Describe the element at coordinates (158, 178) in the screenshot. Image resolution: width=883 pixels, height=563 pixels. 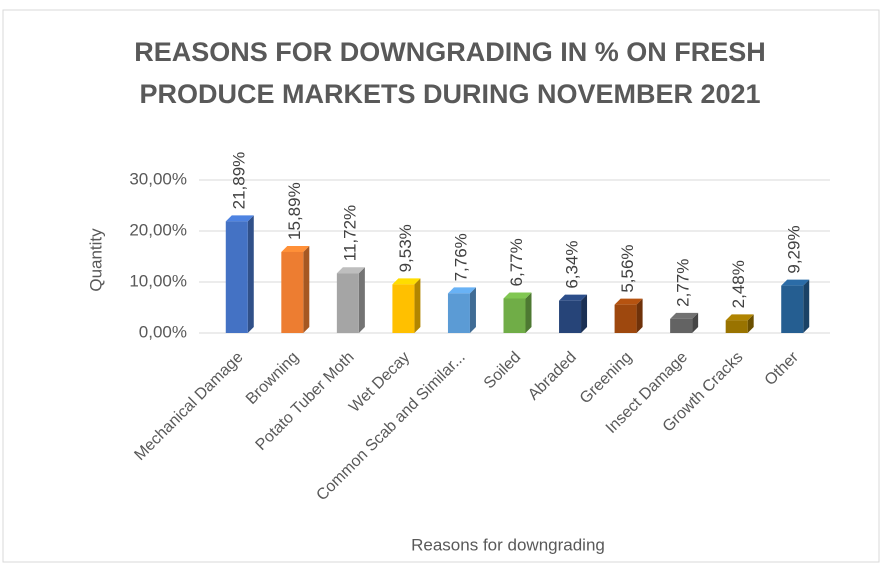
I see `y-tick-label: 30,00%` at that location.